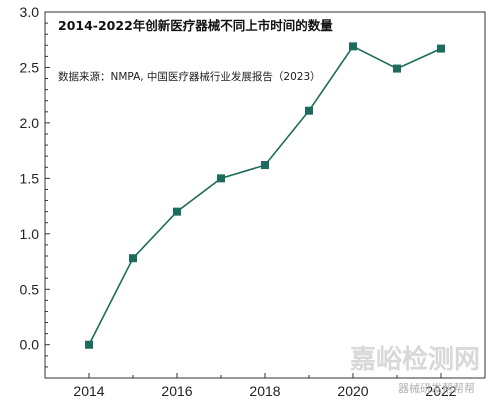 The height and width of the screenshot is (406, 500). I want to click on y-tick-label: 2.0, so click(30, 123).